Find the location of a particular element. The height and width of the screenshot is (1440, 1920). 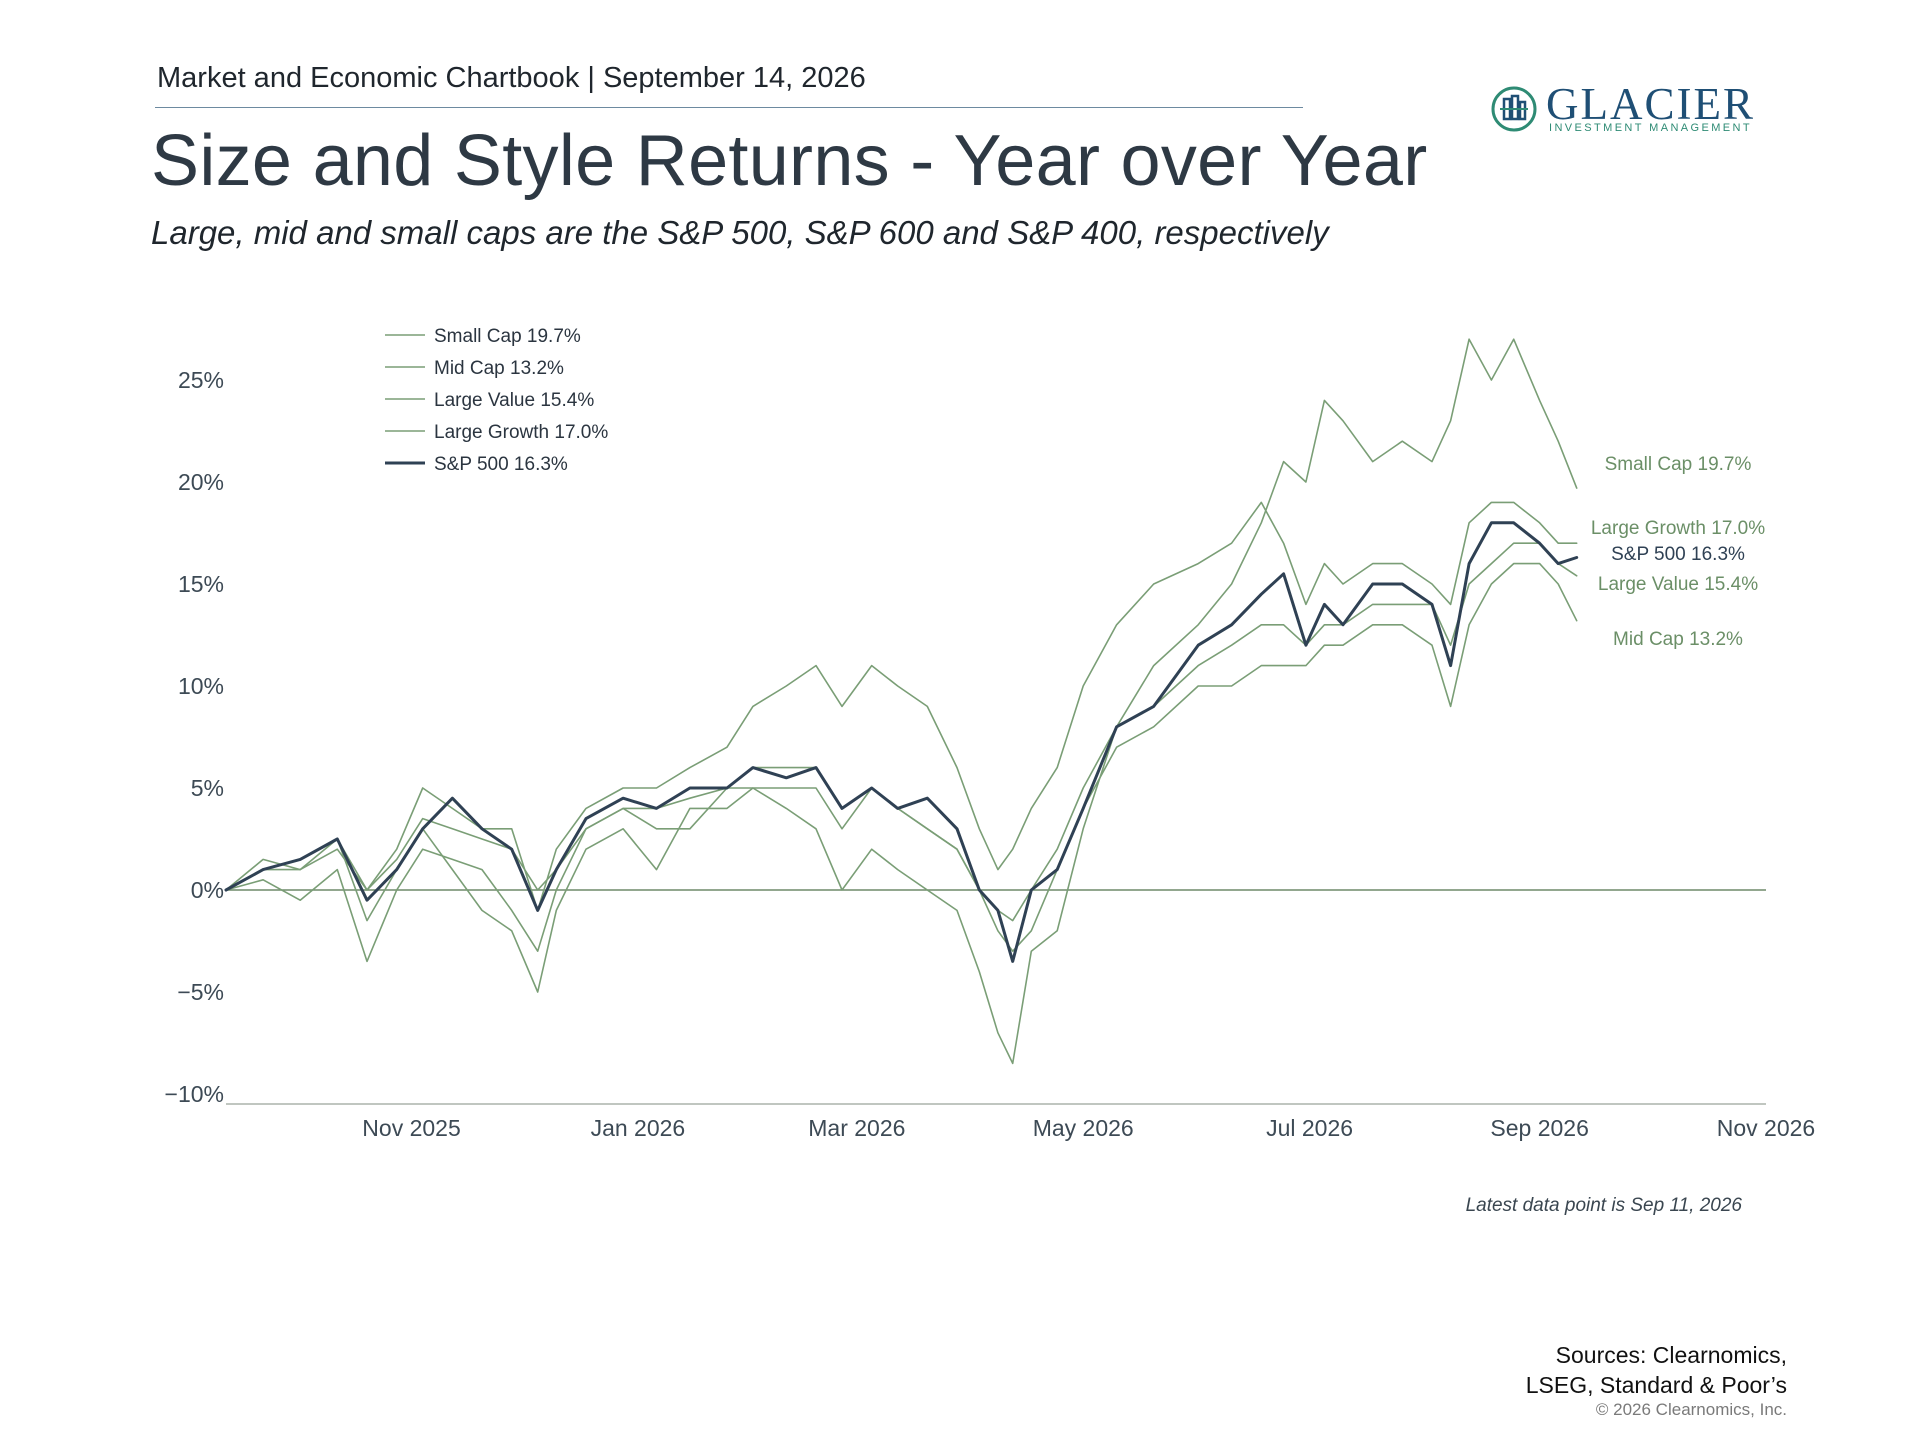

logo-tagline: INVESTMENT MANAGEMENT is located at coordinates (1650, 128).